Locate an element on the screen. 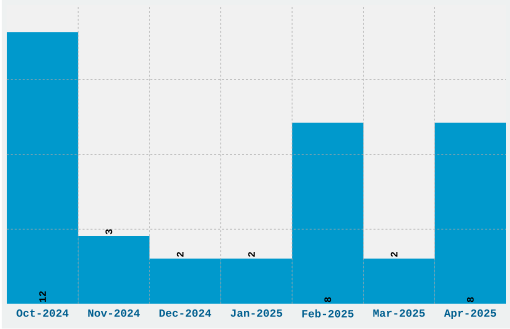  data-label: 3 is located at coordinates (108, 231).